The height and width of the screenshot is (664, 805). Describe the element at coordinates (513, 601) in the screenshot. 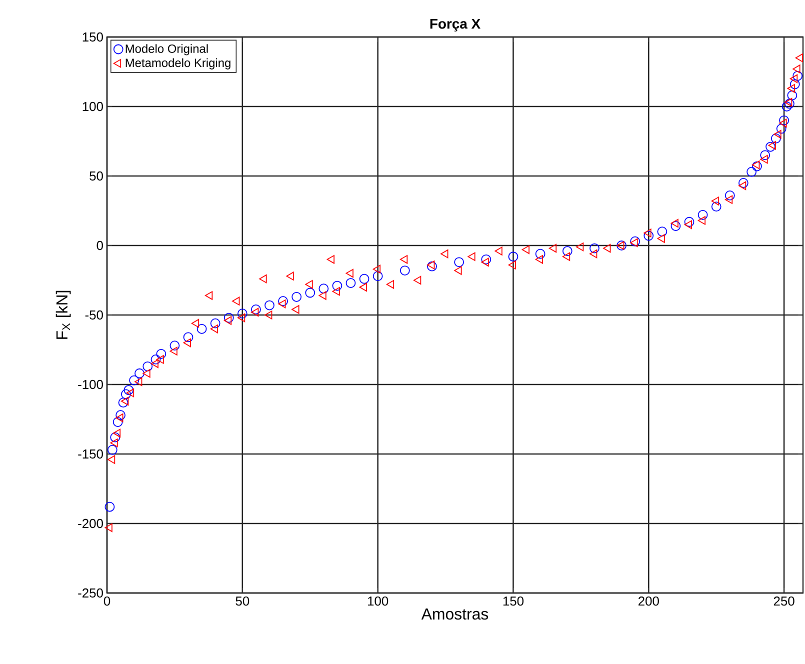

I see `x-tick-label: 150` at that location.